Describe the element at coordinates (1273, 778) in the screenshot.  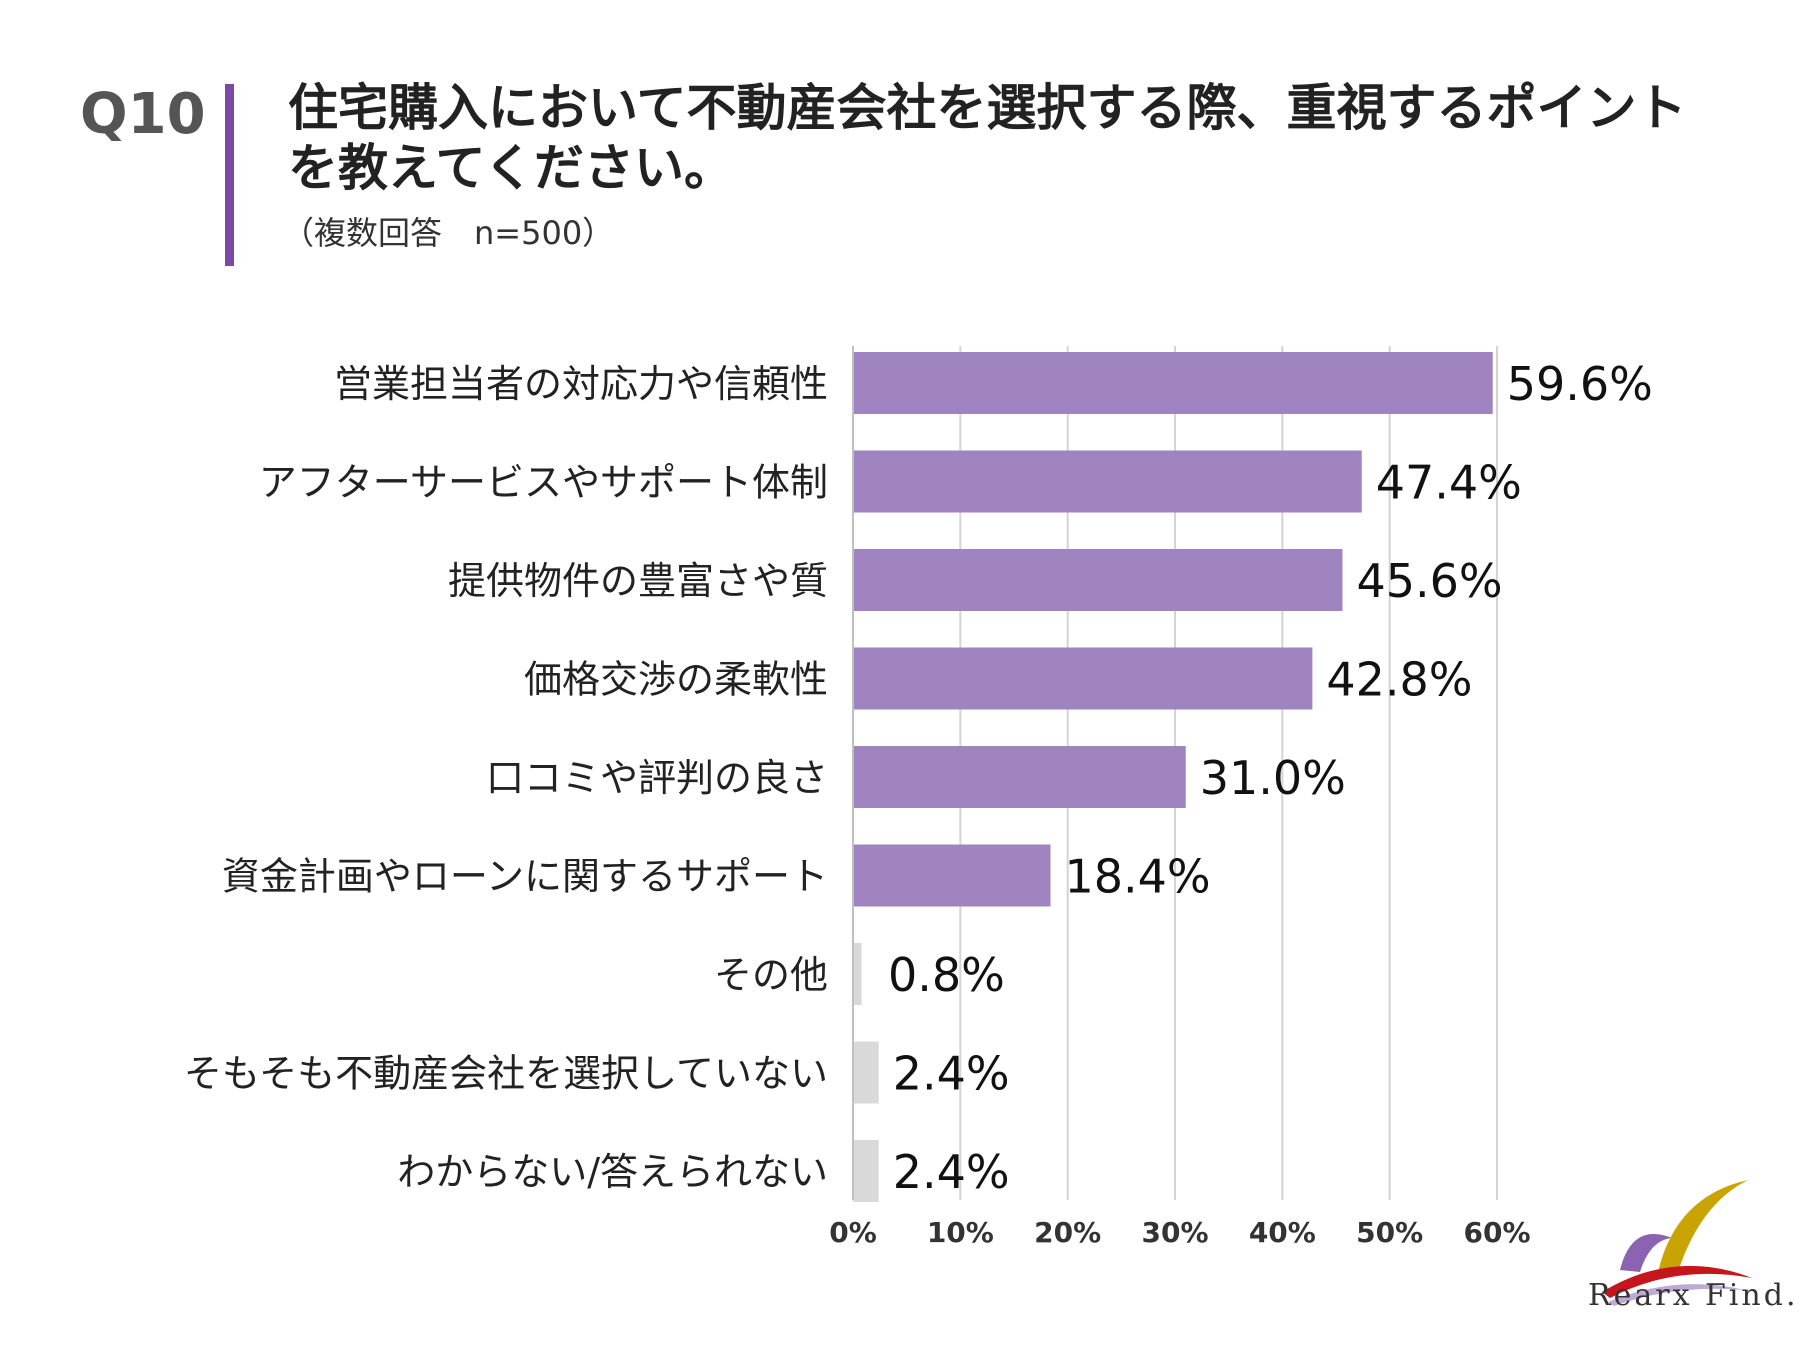
I see `data-label: 31.0%` at that location.